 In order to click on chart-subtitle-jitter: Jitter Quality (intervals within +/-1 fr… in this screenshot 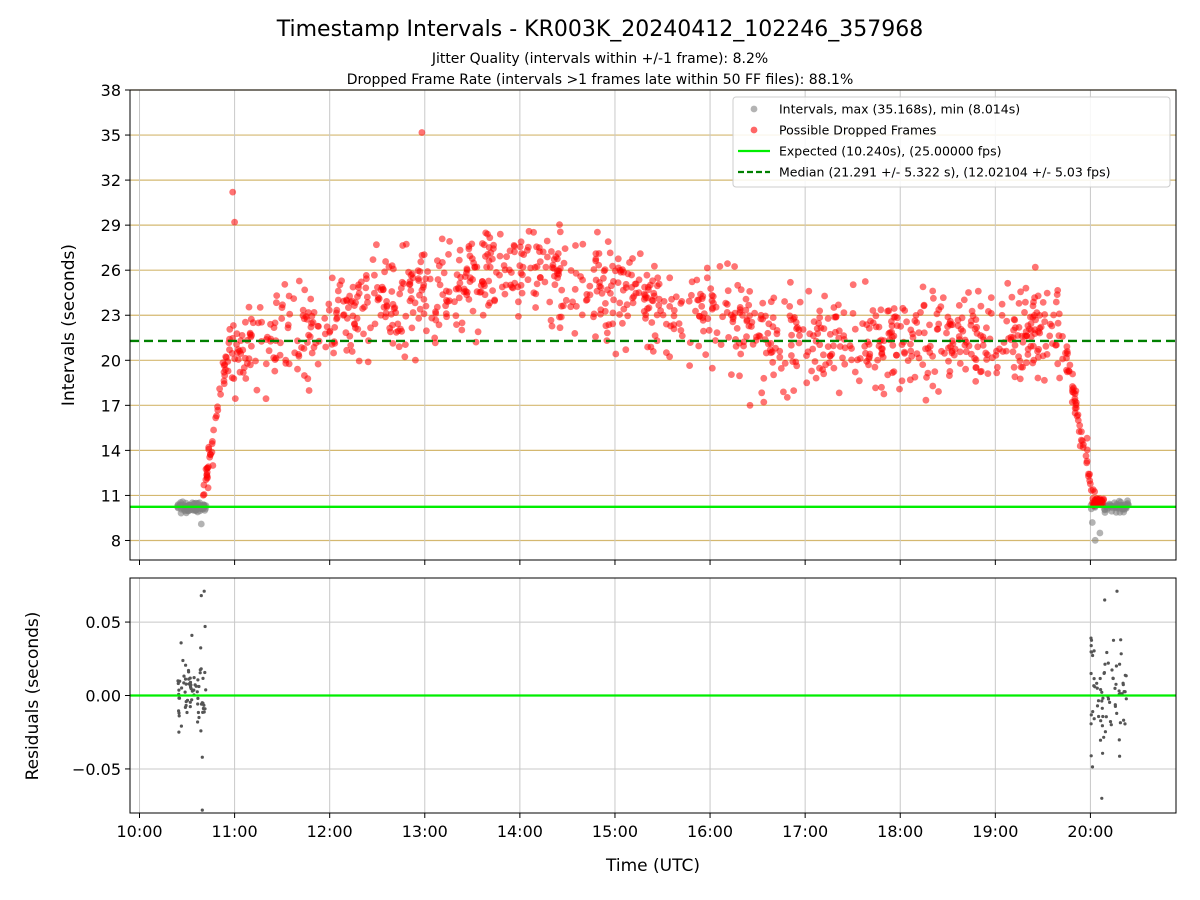, I will do `click(599, 59)`.